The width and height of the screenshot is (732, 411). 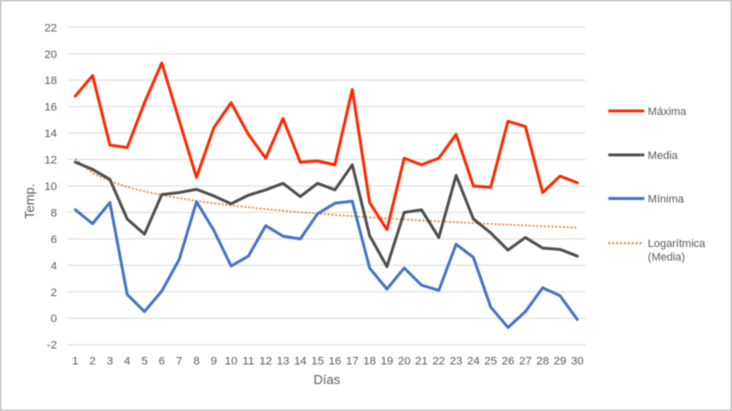 What do you see at coordinates (248, 361) in the screenshot?
I see `svg-text: 11` at bounding box center [248, 361].